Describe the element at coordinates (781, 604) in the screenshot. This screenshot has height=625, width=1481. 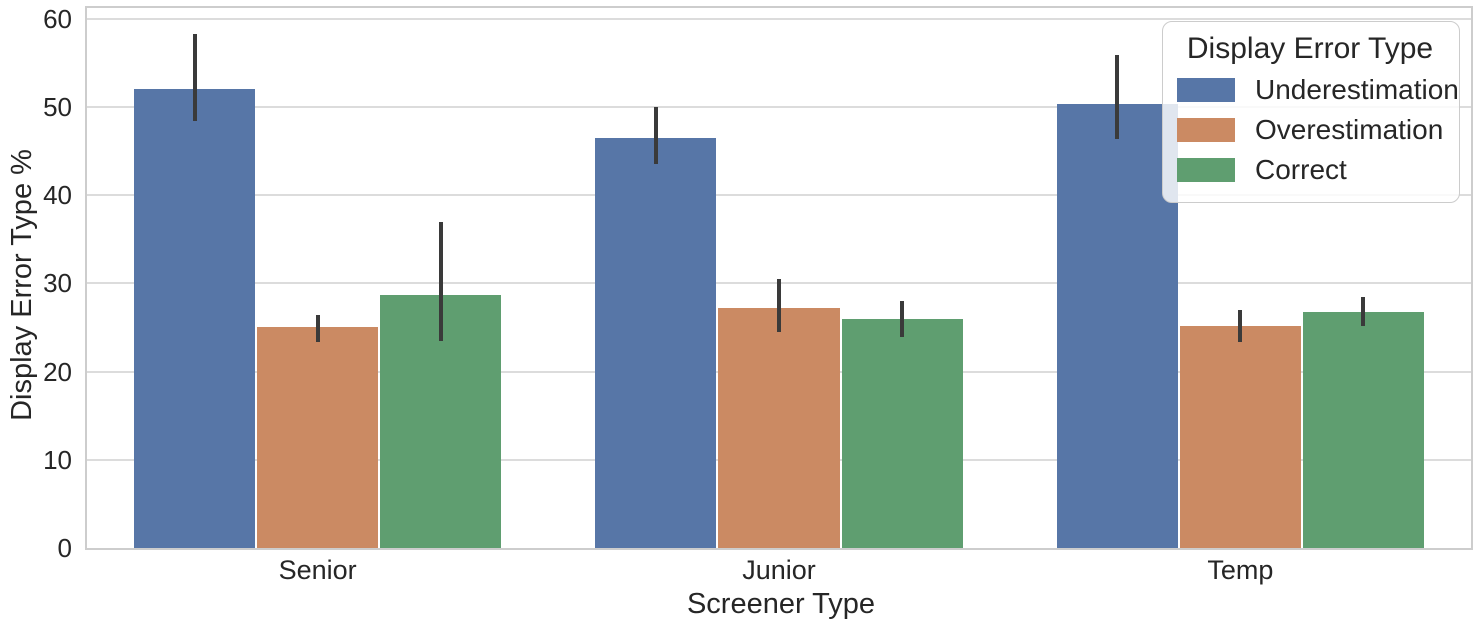
I see `x-axis-label: Screener Type` at that location.